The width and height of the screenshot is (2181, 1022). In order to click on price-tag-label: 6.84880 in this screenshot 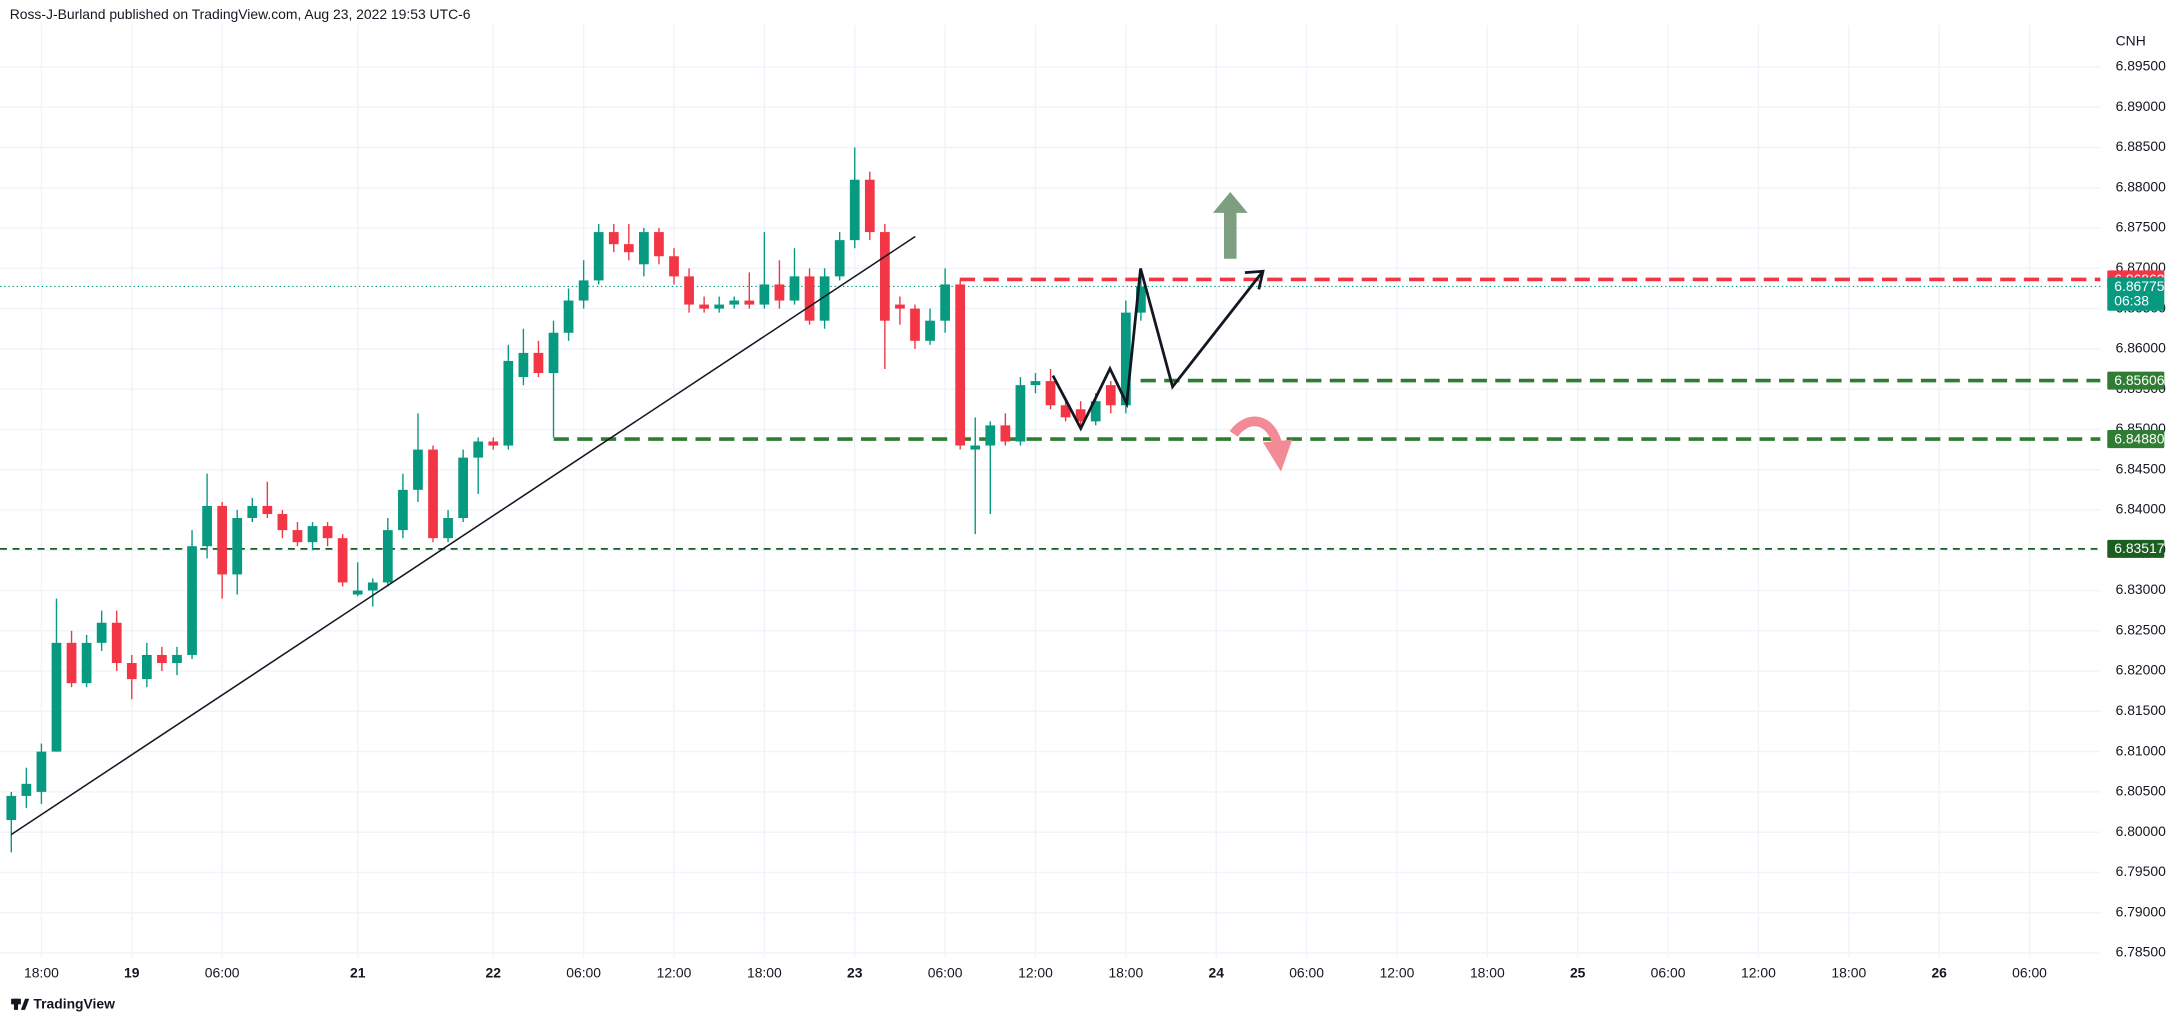, I will do `click(2139, 438)`.